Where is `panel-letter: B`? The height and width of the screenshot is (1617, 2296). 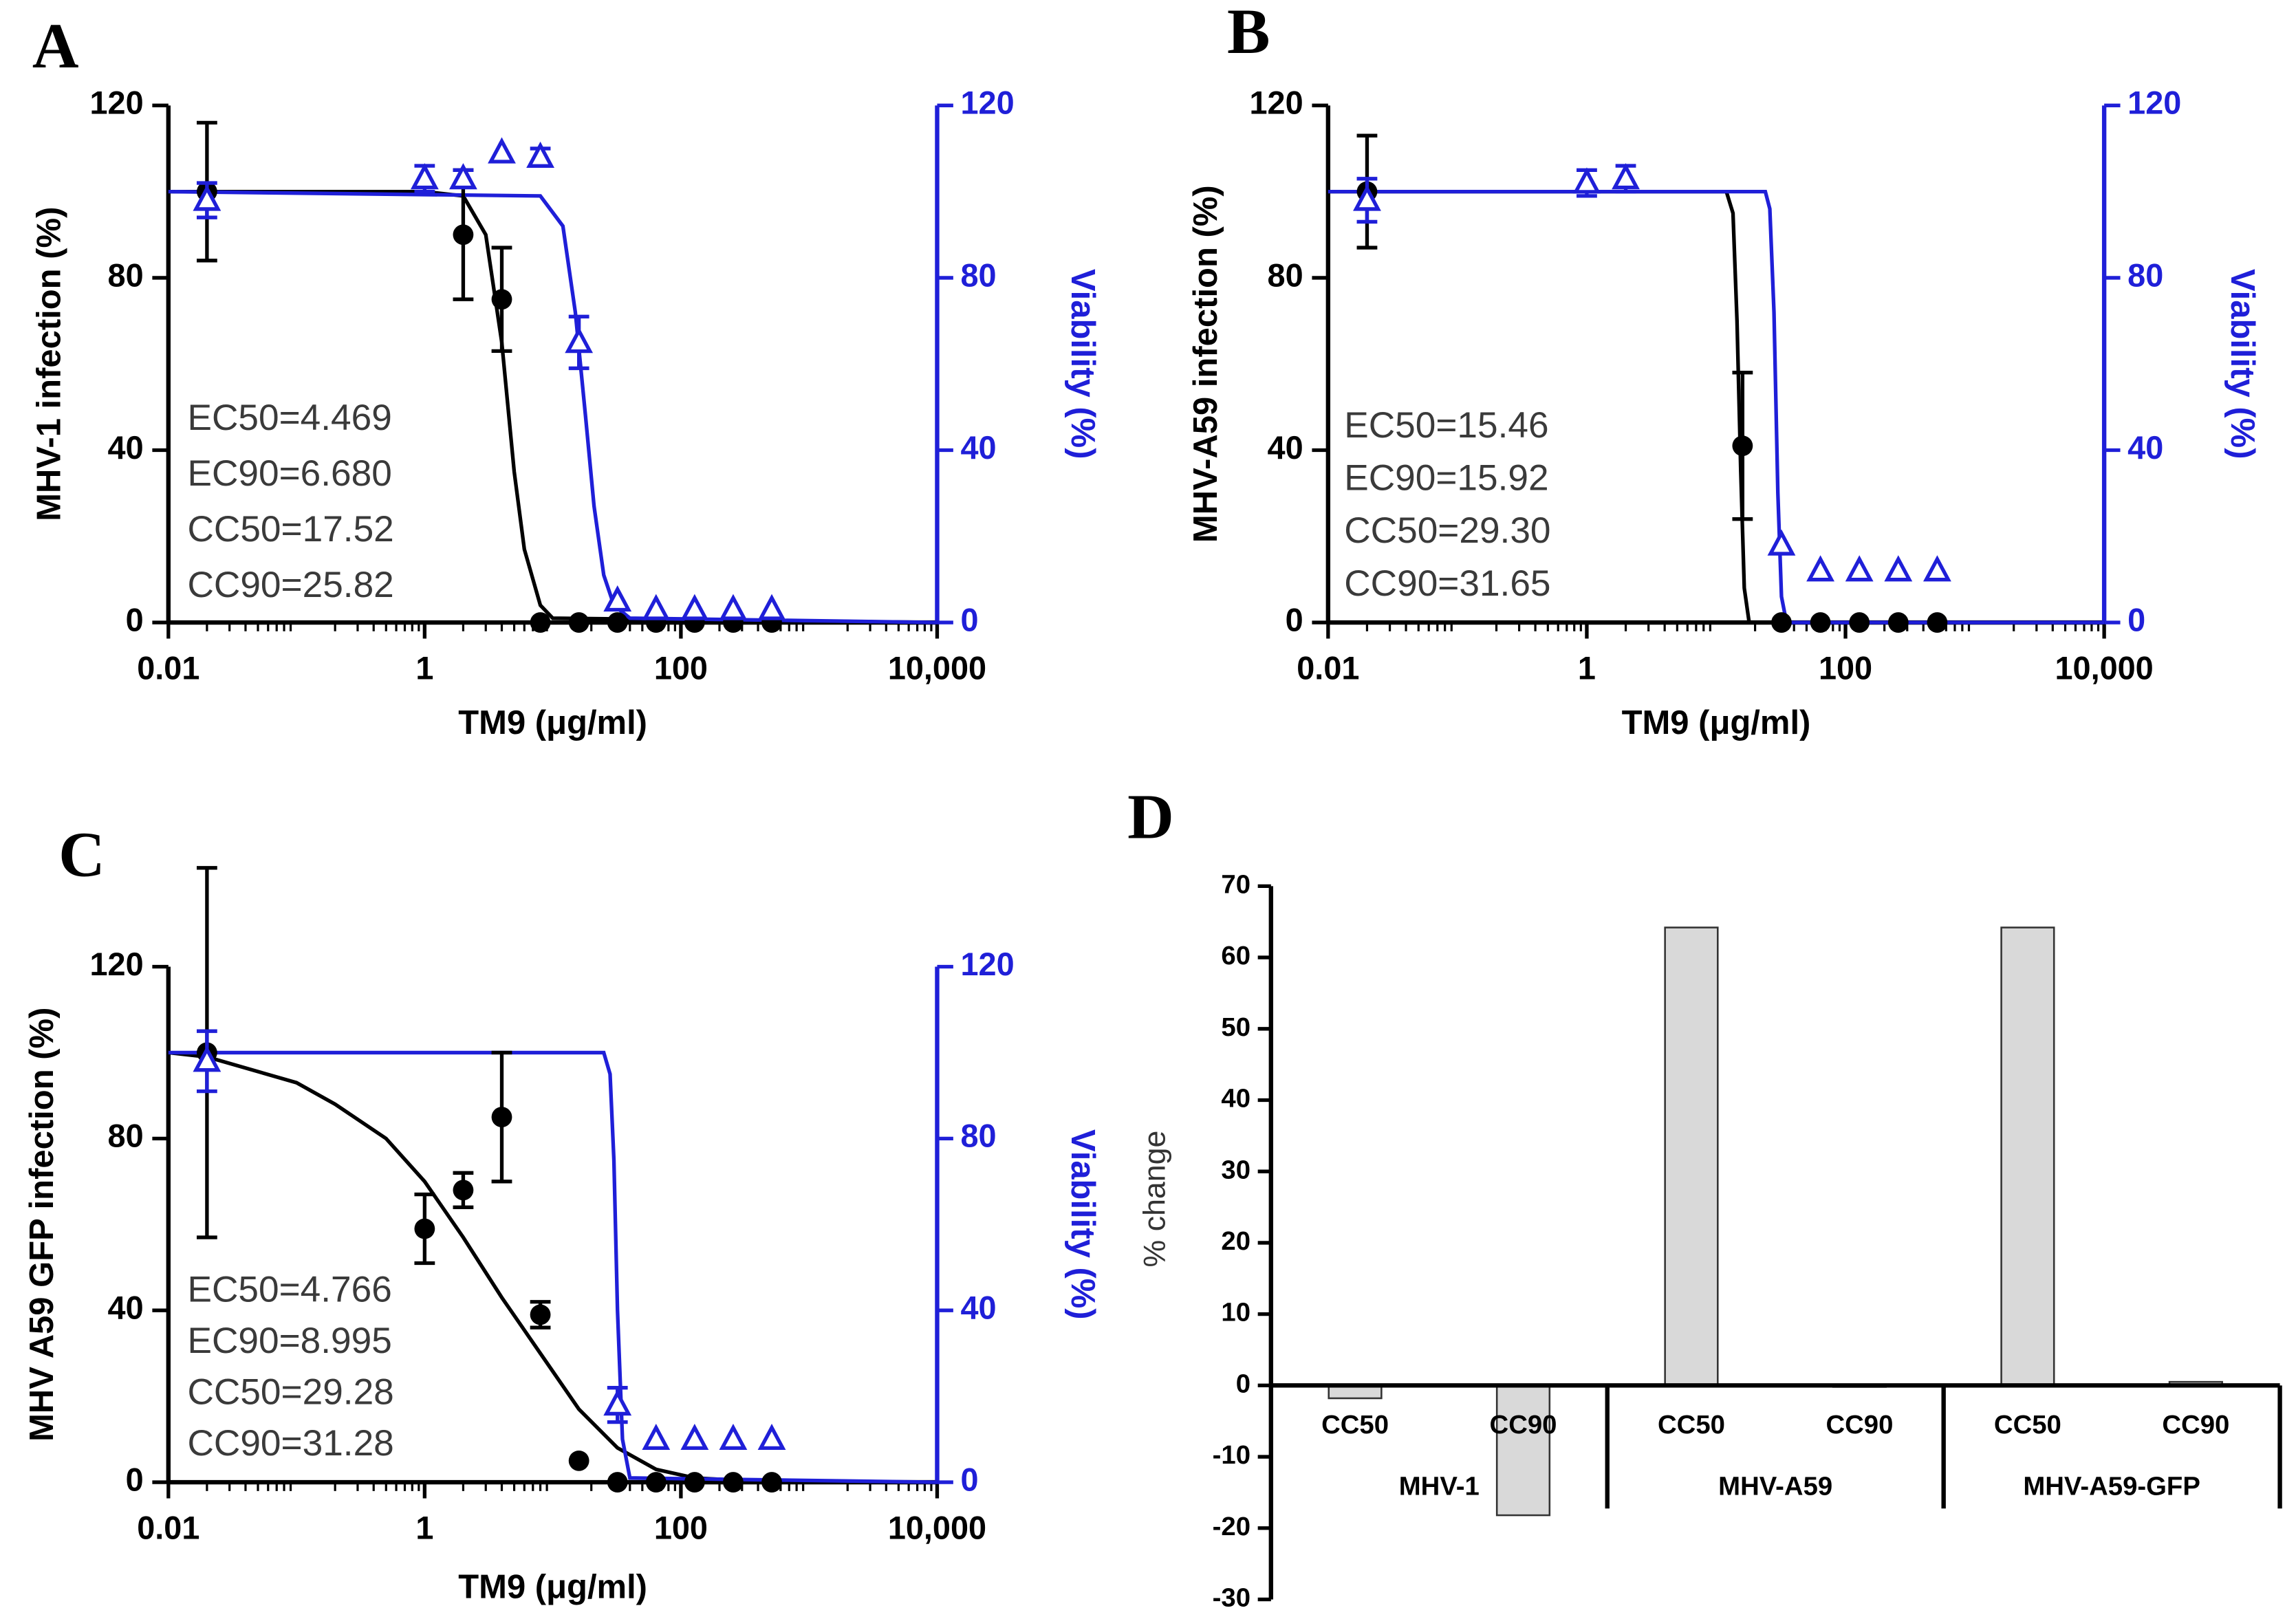
panel-letter: B is located at coordinates (1248, 33).